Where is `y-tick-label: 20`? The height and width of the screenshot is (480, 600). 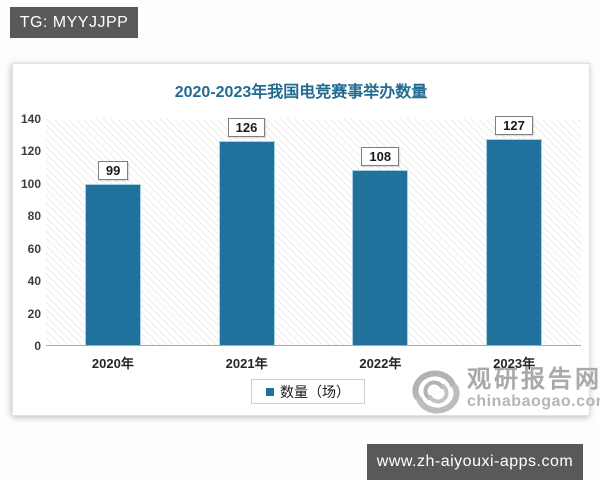
y-tick-label: 20 is located at coordinates (34, 313).